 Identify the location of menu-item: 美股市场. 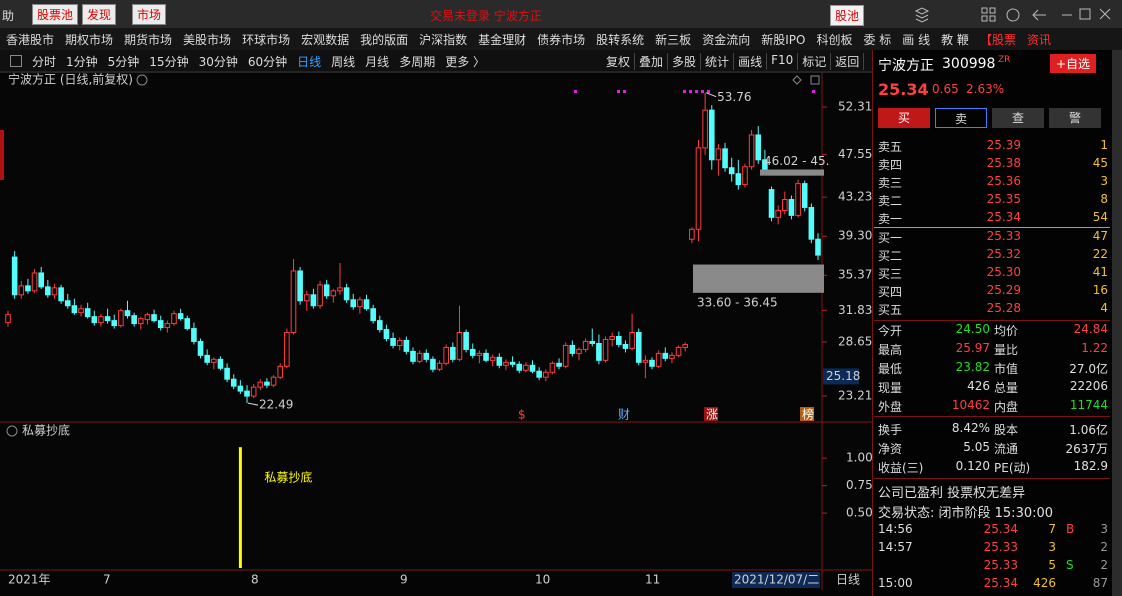
(207, 40).